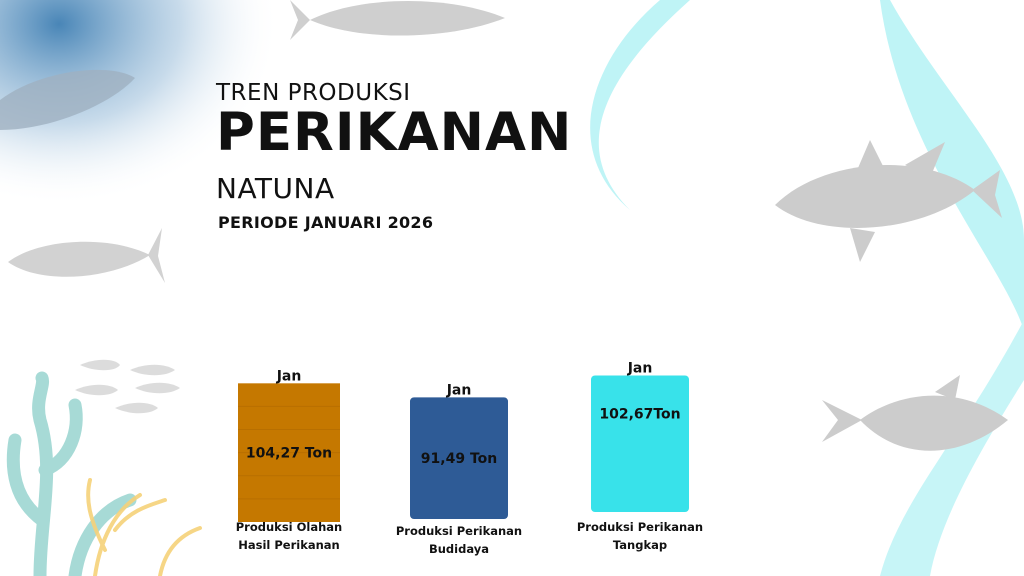  I want to click on coral-icon, so click(144, 527).